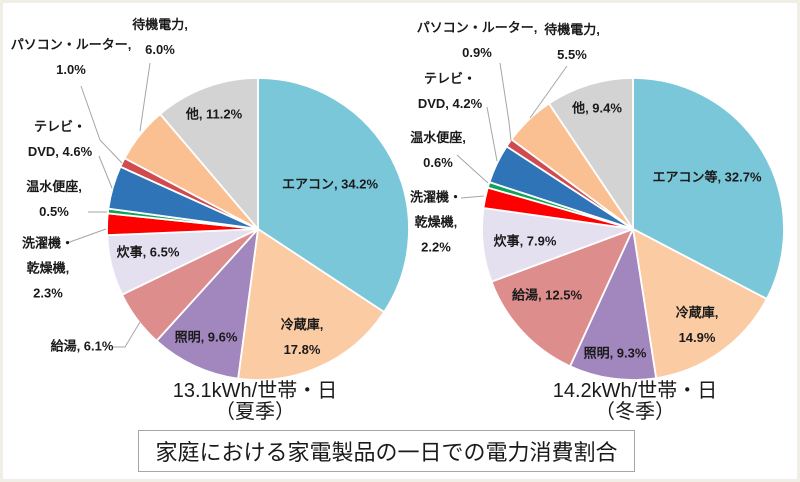 The width and height of the screenshot is (800, 482). I want to click on pie-label-summer: 照明, 9.6%, so click(206, 337).